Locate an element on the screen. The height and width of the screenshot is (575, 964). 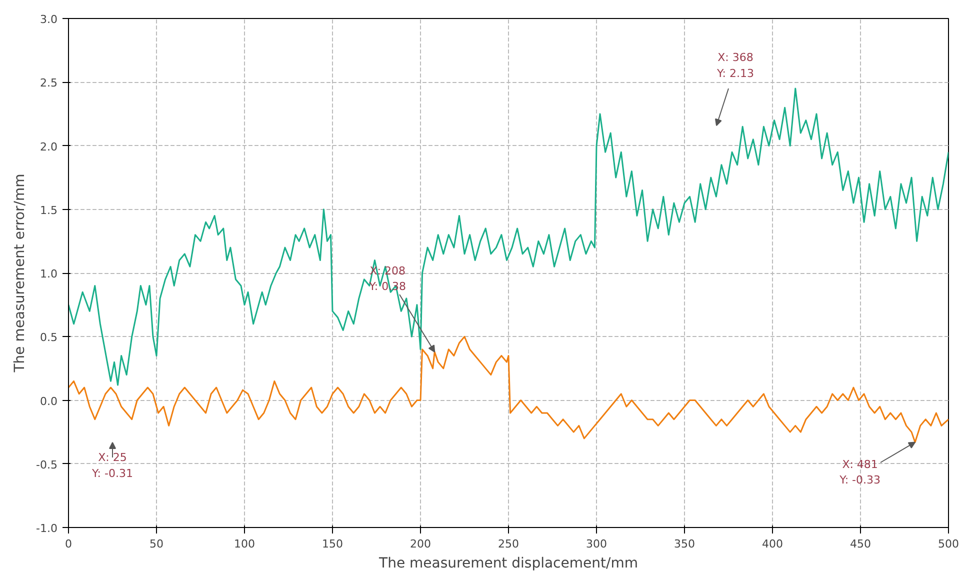
x-tick-label: 200 is located at coordinates (420, 544).